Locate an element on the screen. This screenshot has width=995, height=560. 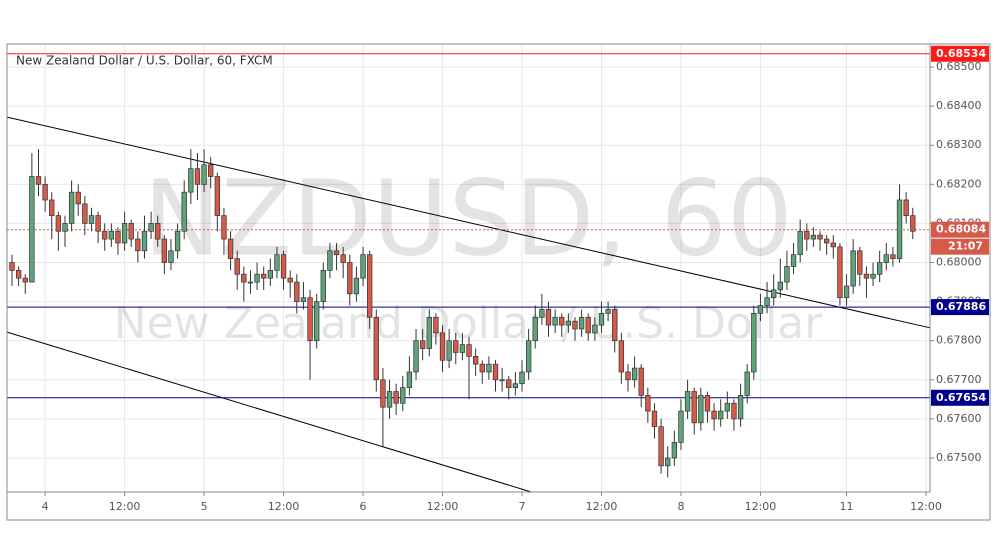
countdown-label: 21:07 is located at coordinates (965, 246).